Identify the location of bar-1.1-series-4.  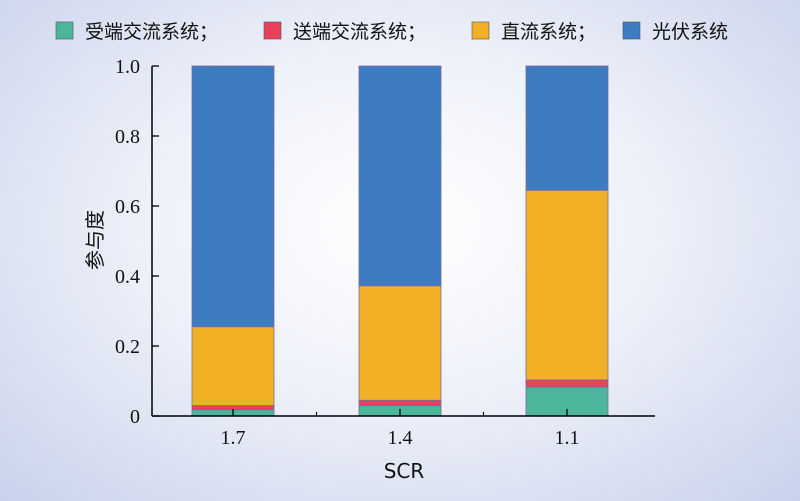
(567, 128).